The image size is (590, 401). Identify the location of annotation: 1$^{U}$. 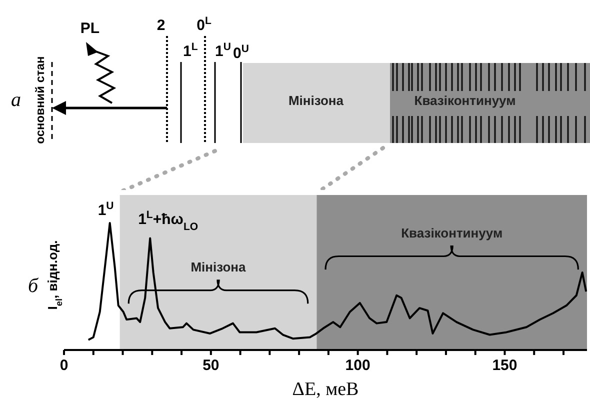
(106, 209).